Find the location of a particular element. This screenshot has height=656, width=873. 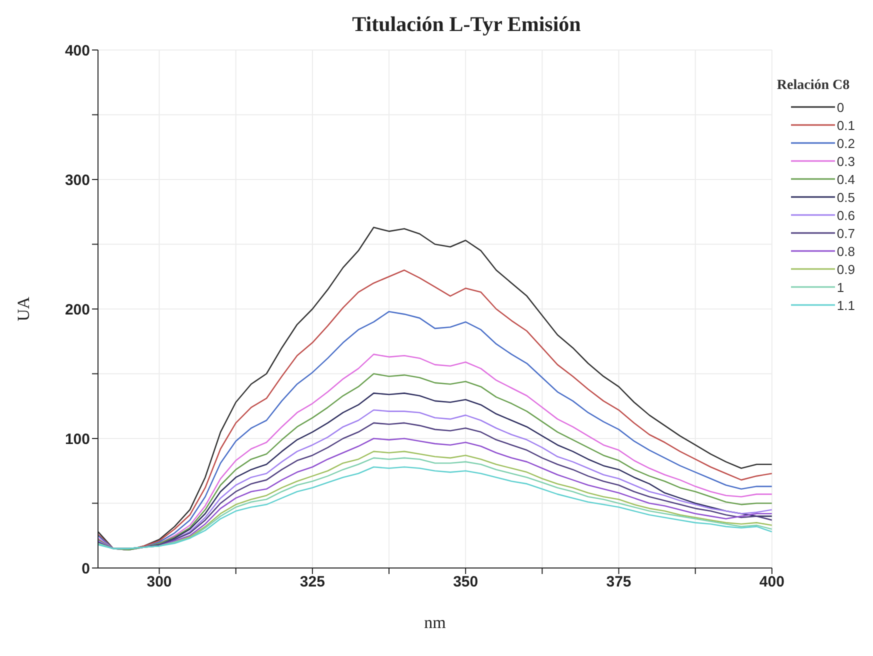

legend-label: 0.3 is located at coordinates (845, 161).